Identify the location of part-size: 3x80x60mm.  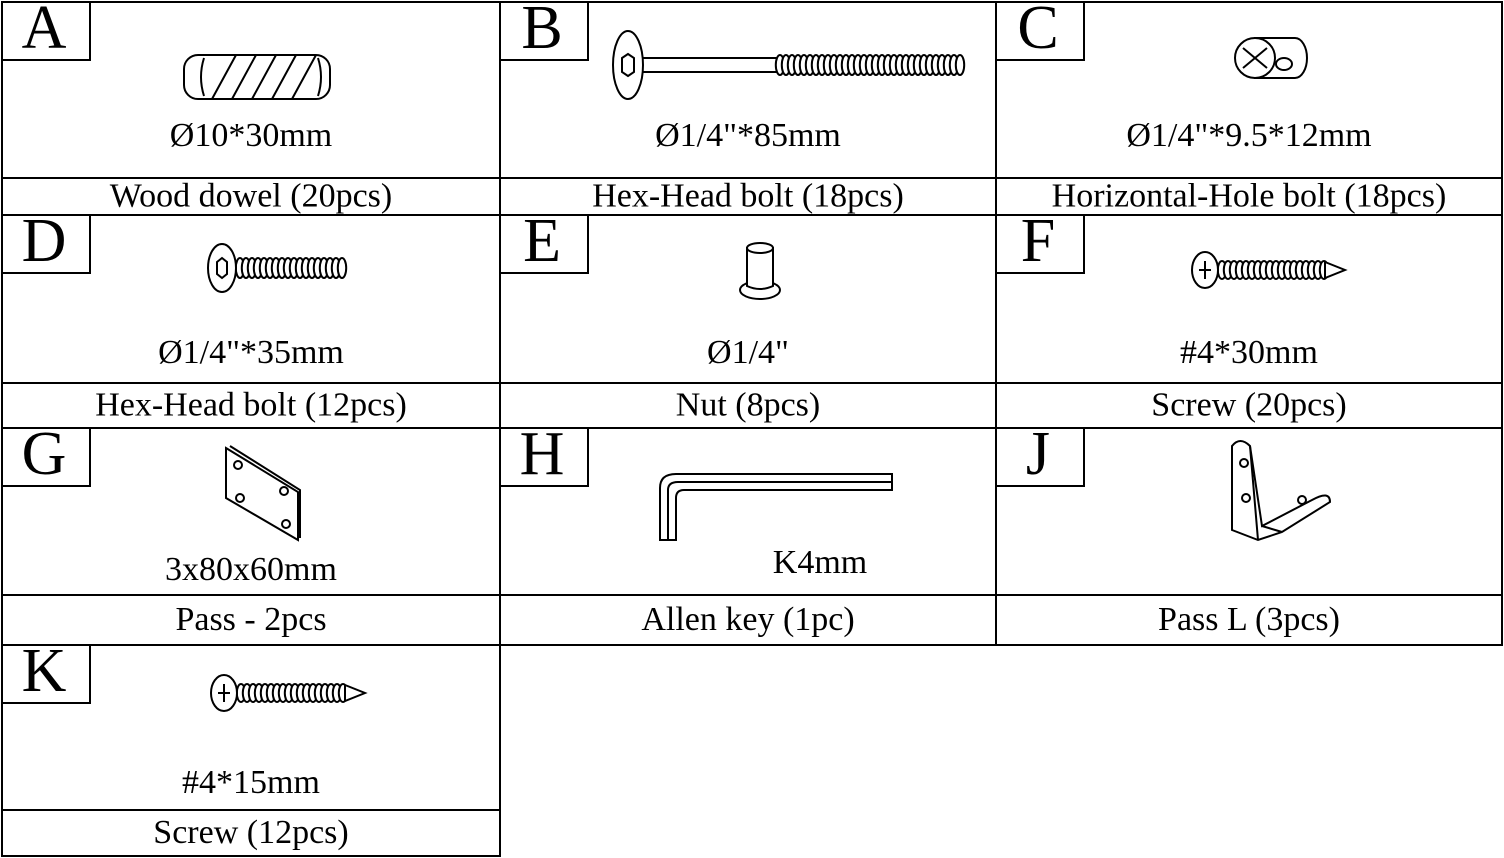
(251, 569).